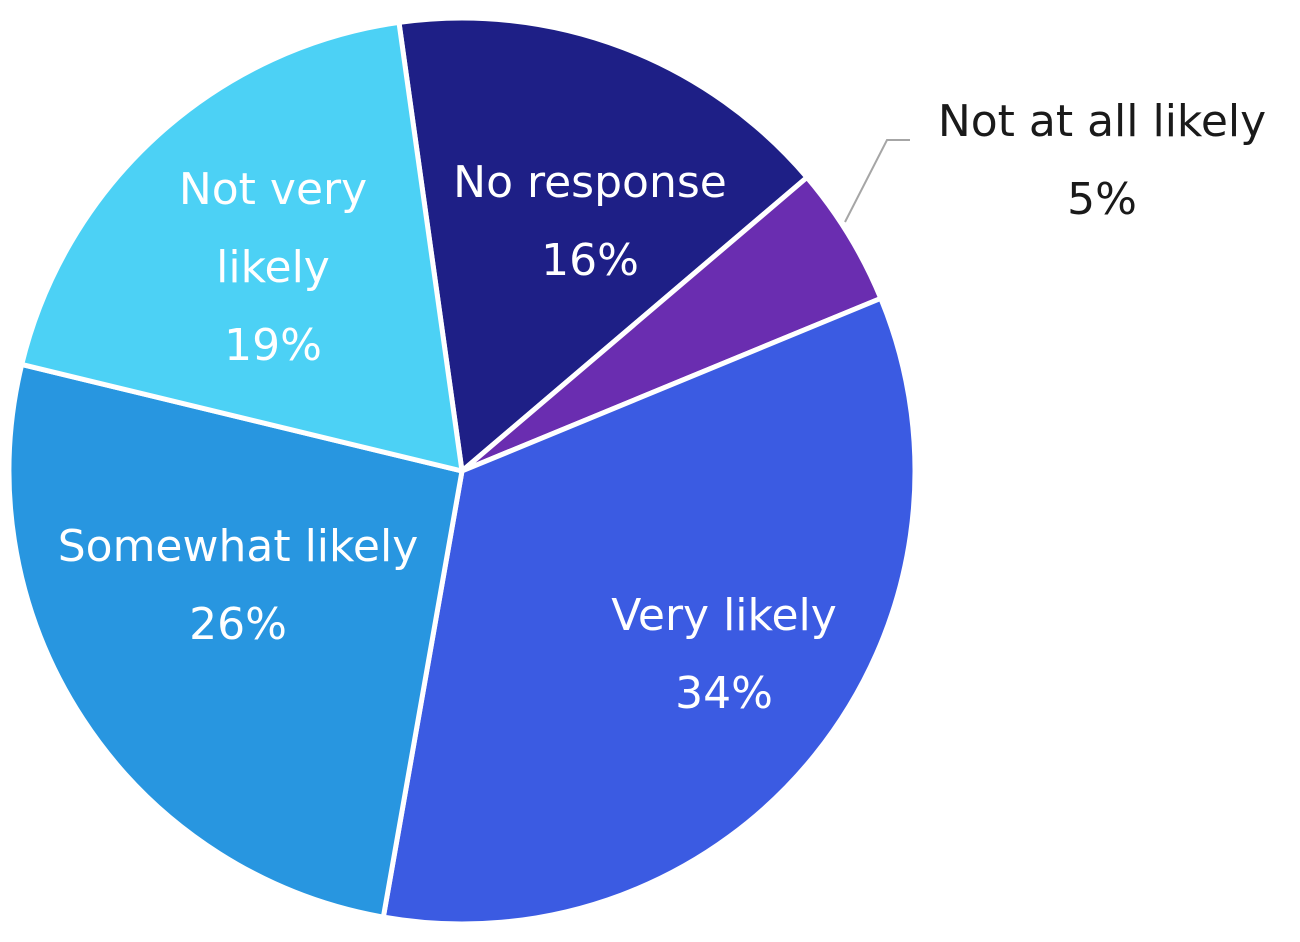 The width and height of the screenshot is (1300, 942). What do you see at coordinates (273, 345) in the screenshot?
I see `slice-percent: 19%` at bounding box center [273, 345].